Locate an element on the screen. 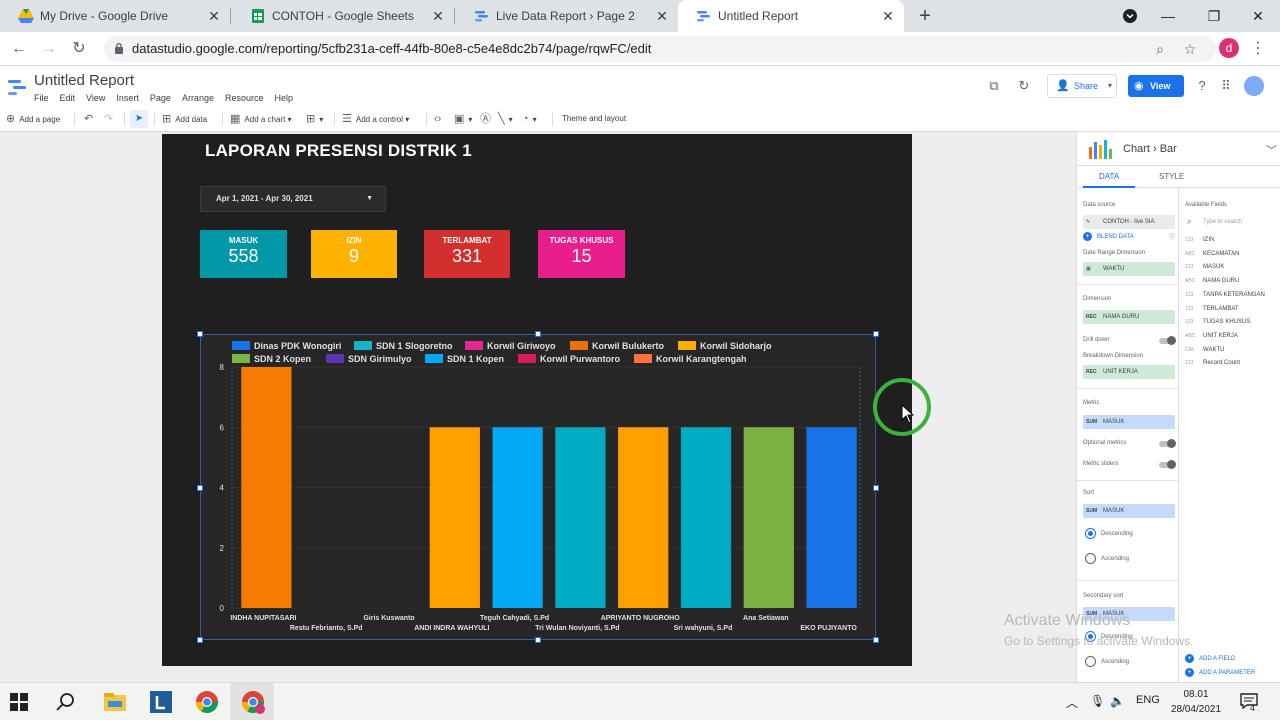  system-clock: 08.01 28/04/2021 is located at coordinates (1196, 702).